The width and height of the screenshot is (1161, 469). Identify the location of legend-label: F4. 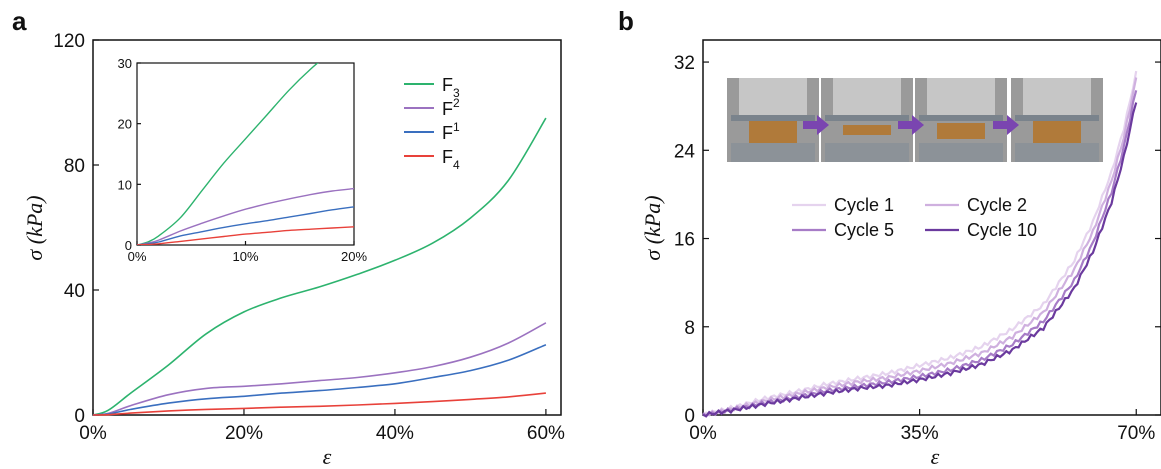
(451, 159).